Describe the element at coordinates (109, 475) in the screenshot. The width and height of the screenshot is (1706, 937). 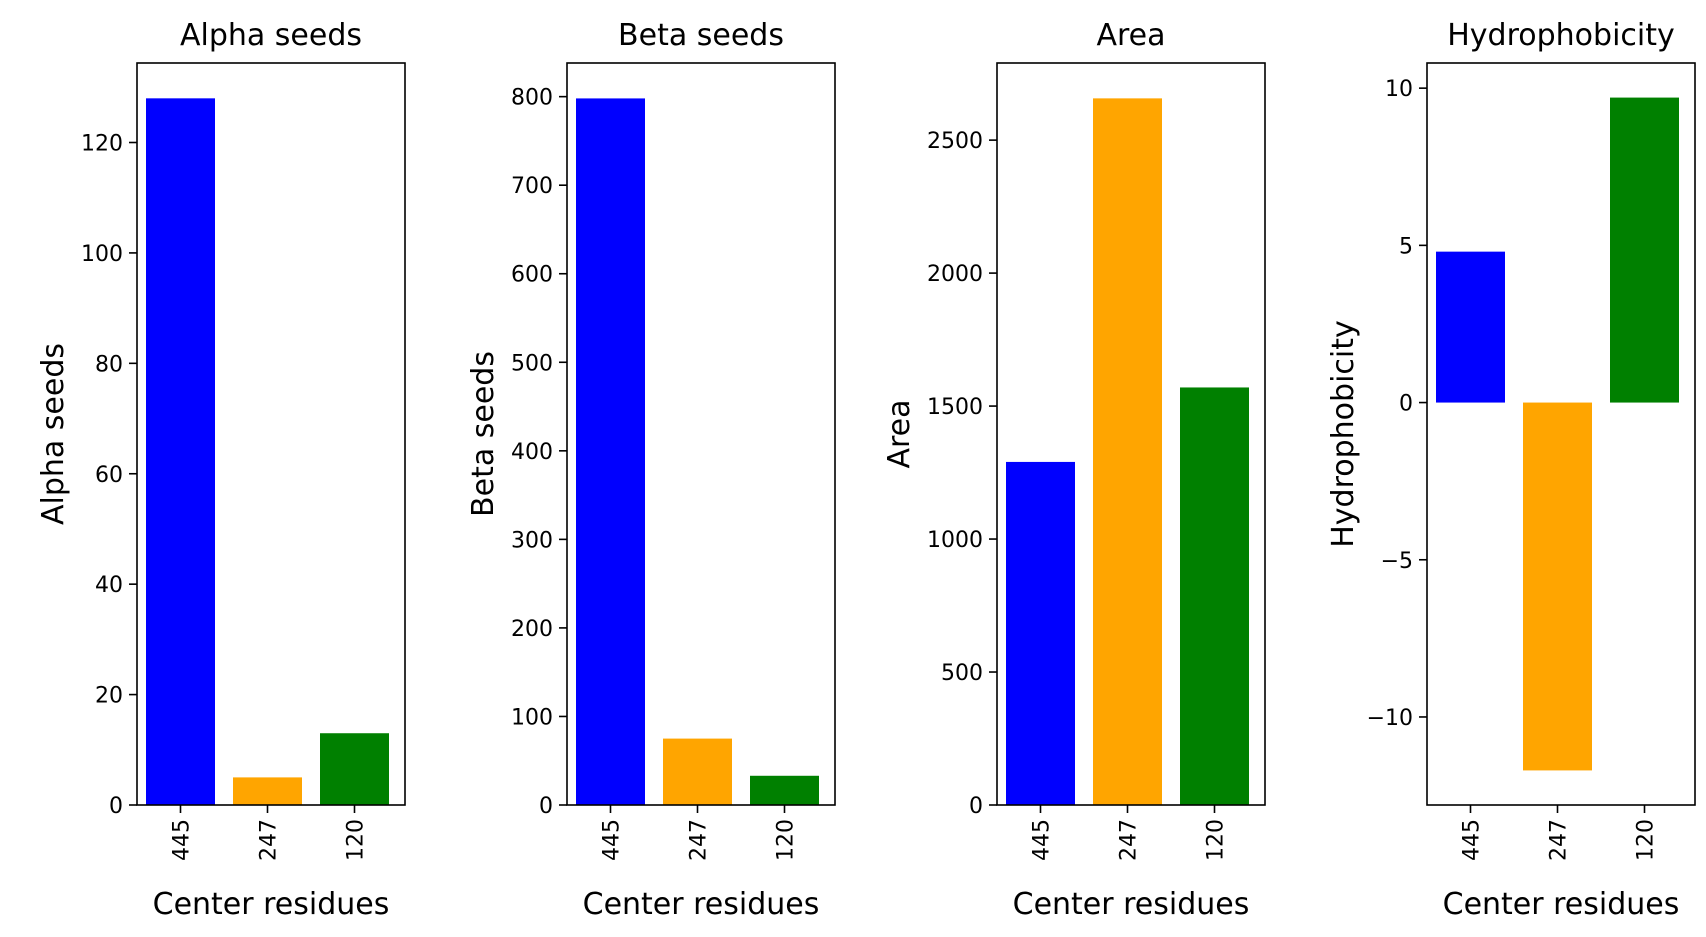
I see `y-tick-label: 60` at that location.